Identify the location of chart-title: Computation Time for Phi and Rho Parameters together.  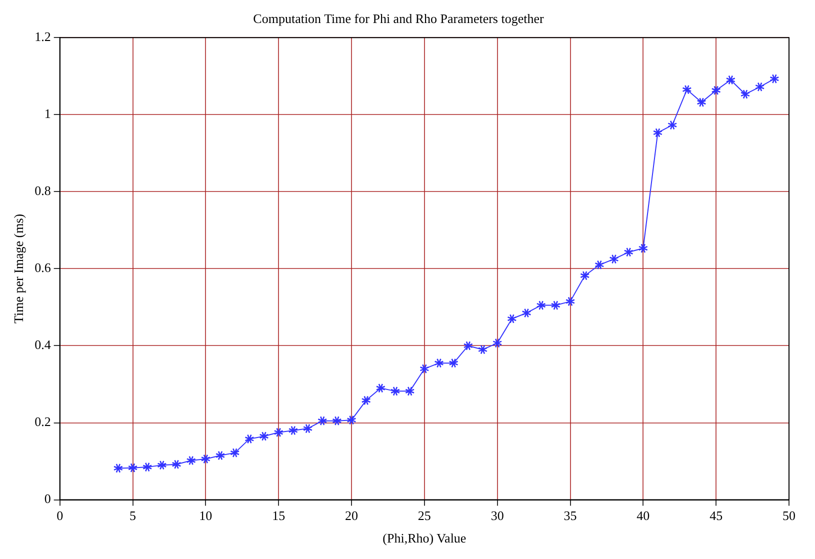
(398, 18).